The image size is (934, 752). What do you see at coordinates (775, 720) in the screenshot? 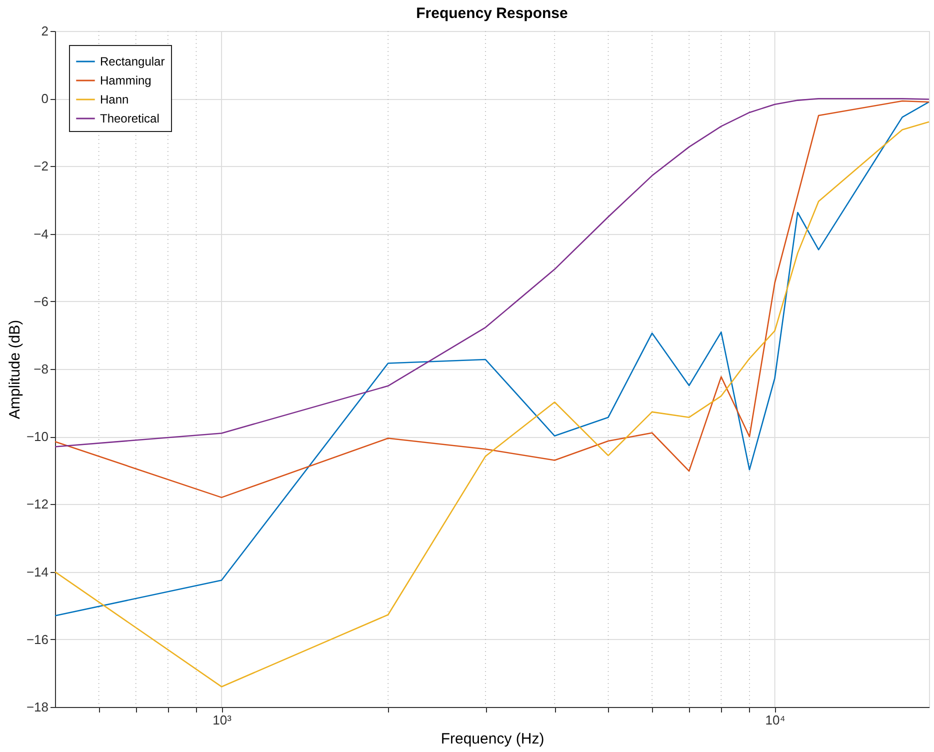
I see `x-tick-label: 10⁴` at bounding box center [775, 720].